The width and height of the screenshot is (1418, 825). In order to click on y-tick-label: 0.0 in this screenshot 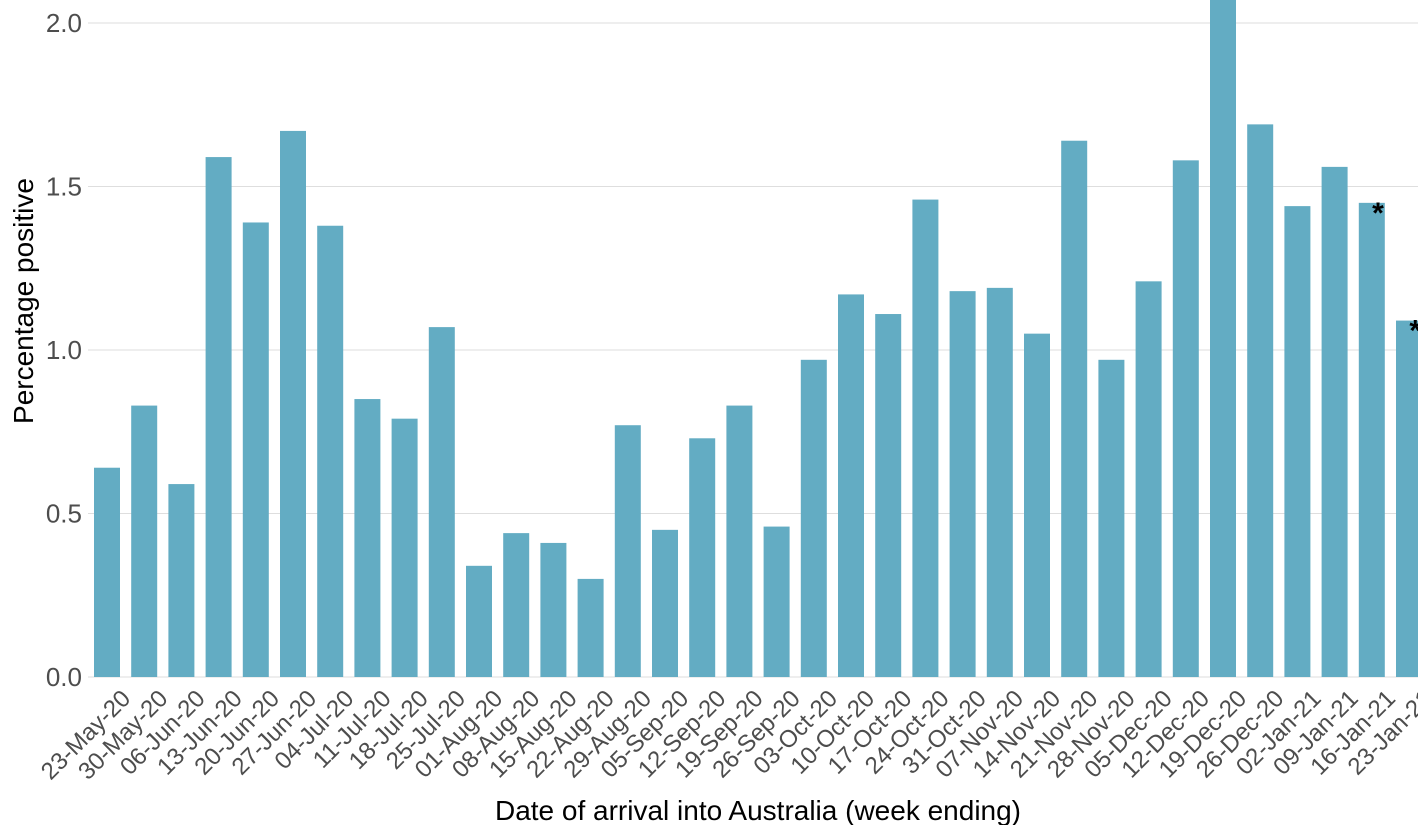, I will do `click(64, 677)`.